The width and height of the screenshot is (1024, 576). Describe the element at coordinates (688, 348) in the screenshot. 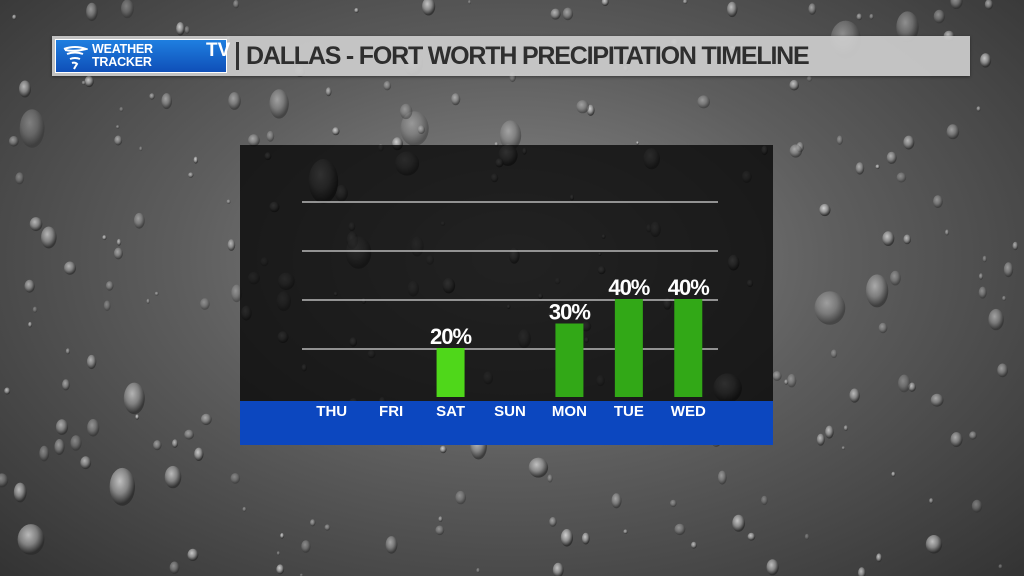

I see `bar-wed` at that location.